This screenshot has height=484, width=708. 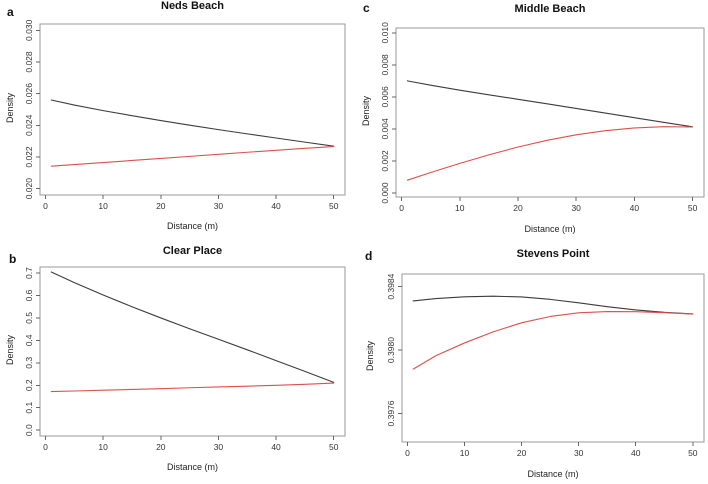 I want to click on svg-text: 0.1, so click(x=29, y=408).